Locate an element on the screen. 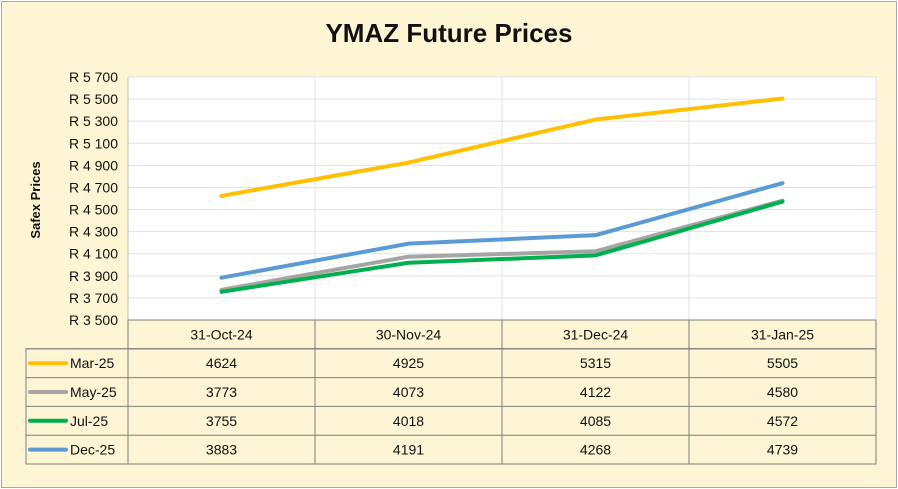 This screenshot has width=898, height=489. data-cell: 3773 is located at coordinates (221, 392).